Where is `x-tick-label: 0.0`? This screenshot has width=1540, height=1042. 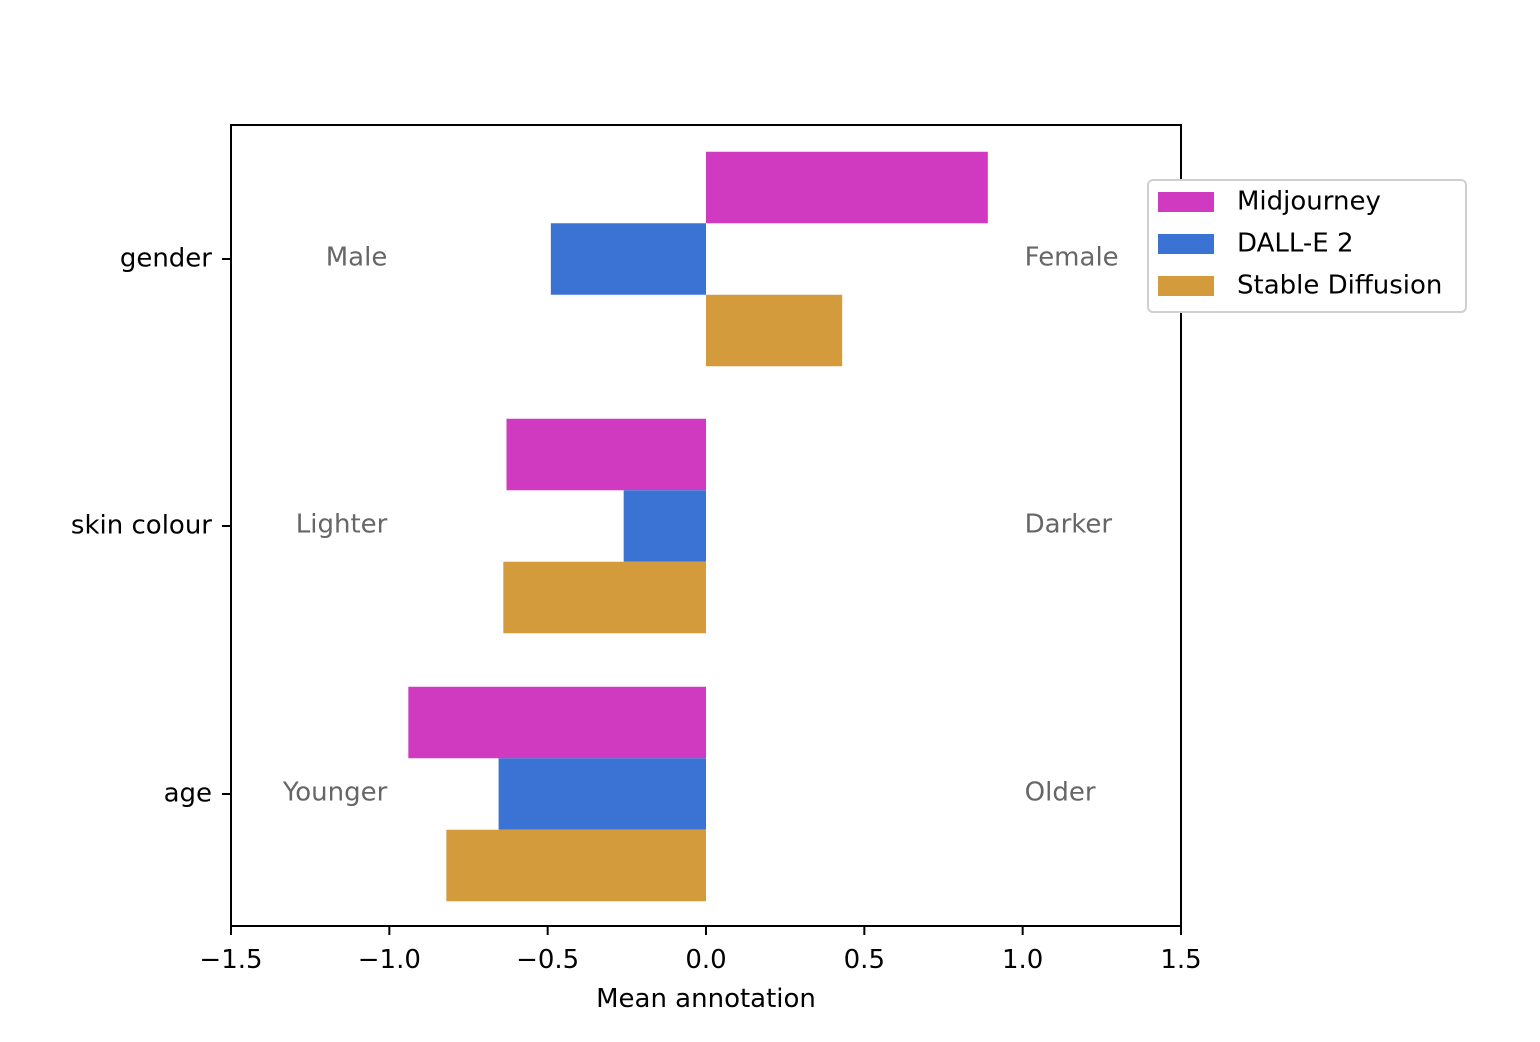 x-tick-label: 0.0 is located at coordinates (705, 960).